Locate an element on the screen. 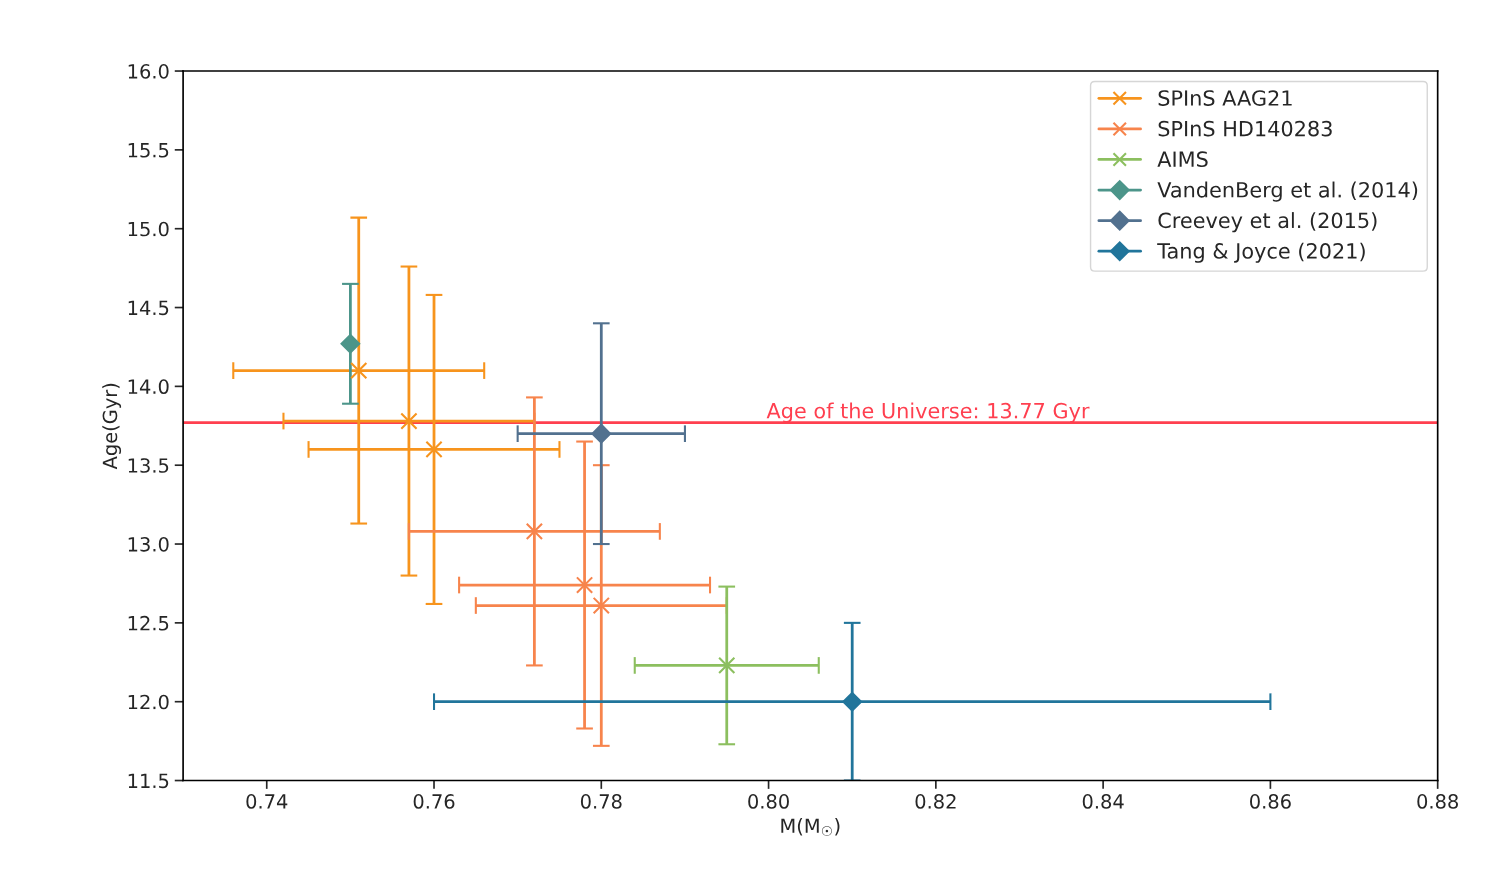  x-tick-label: 0.78 is located at coordinates (601, 801).